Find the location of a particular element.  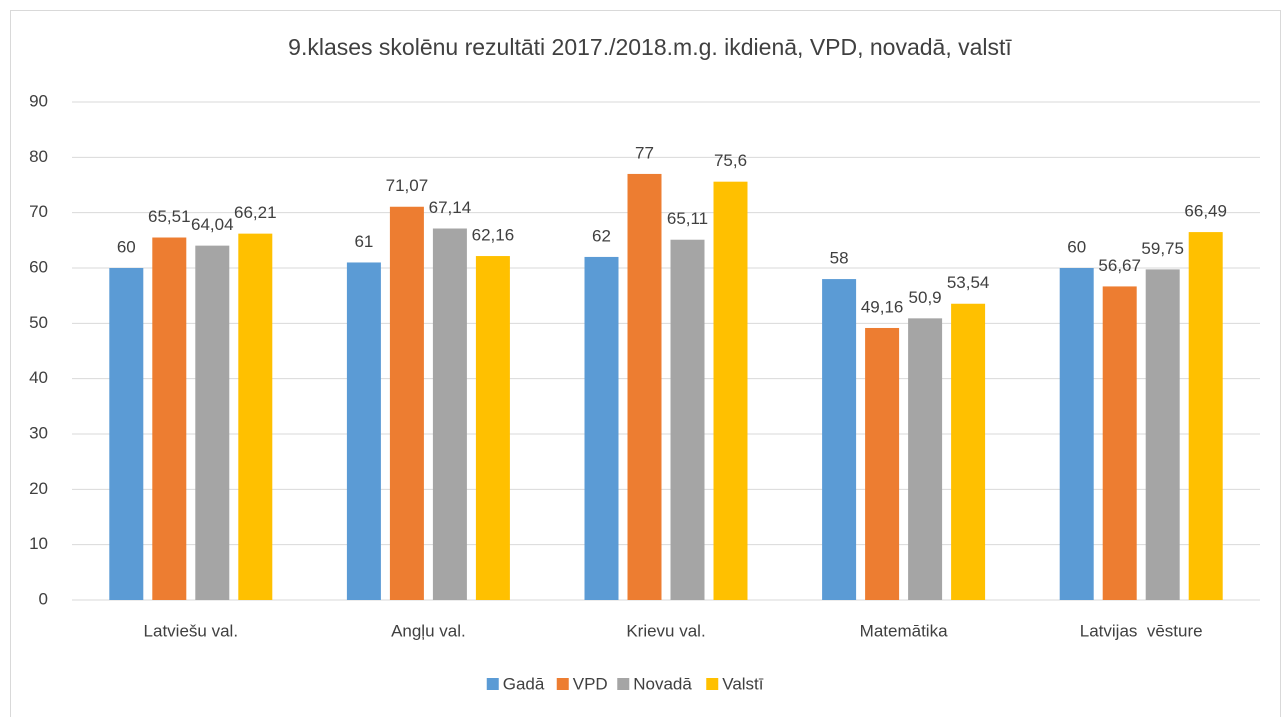

y-tick-label: 10 is located at coordinates (38, 543).